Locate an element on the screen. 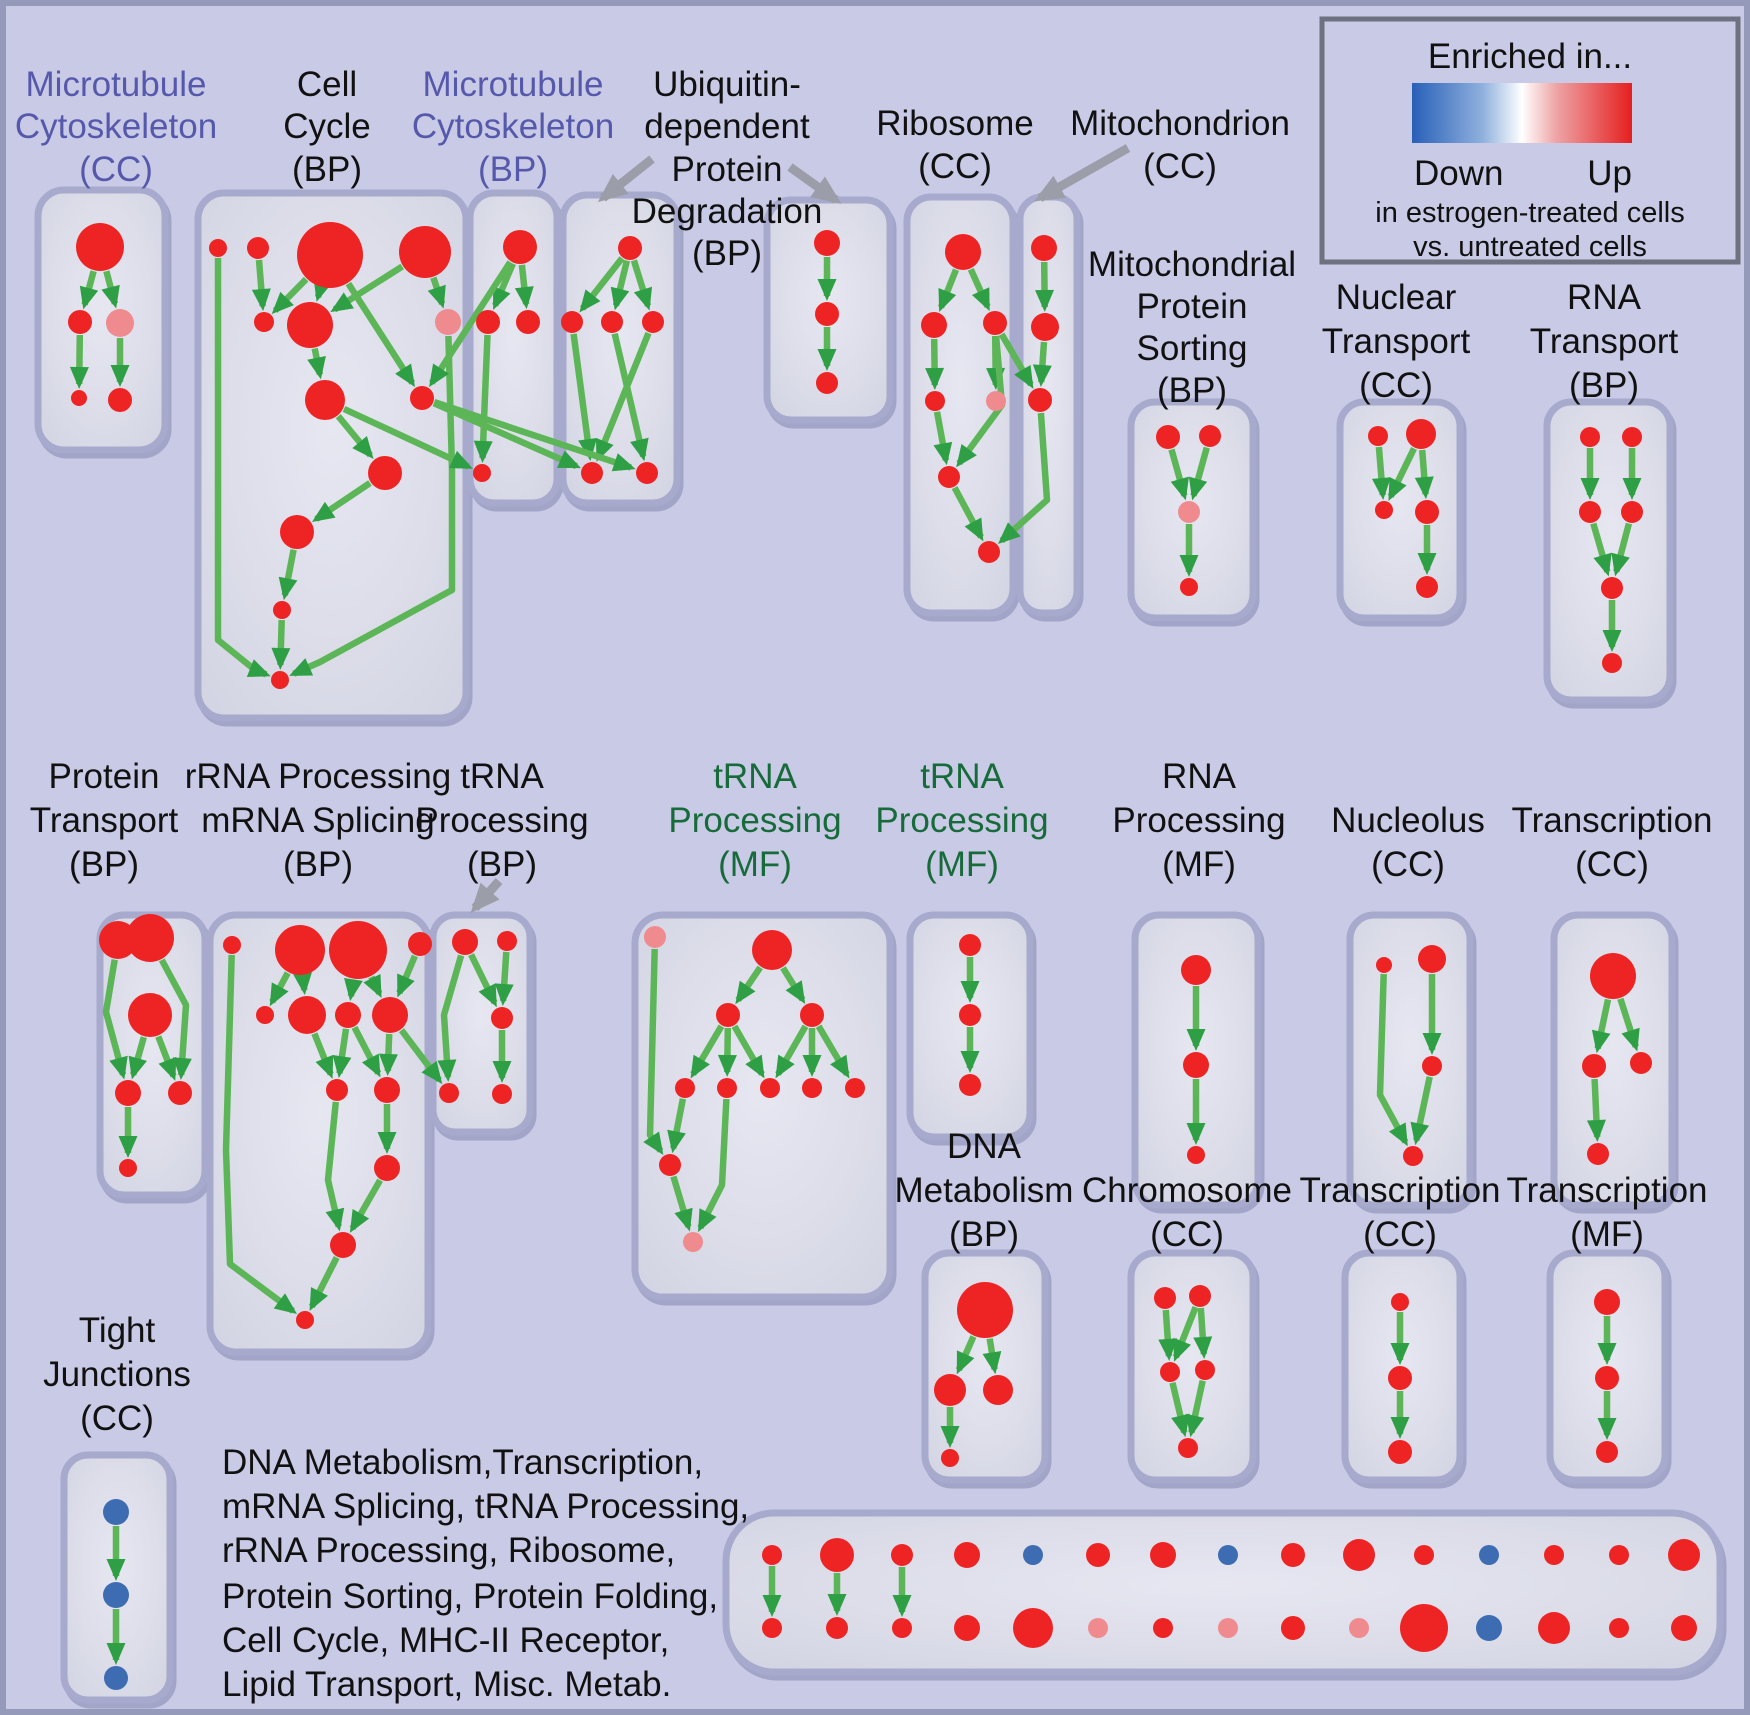 This screenshot has height=1715, width=1750. trna-processing-mf-large-box is located at coordinates (762, 1106).